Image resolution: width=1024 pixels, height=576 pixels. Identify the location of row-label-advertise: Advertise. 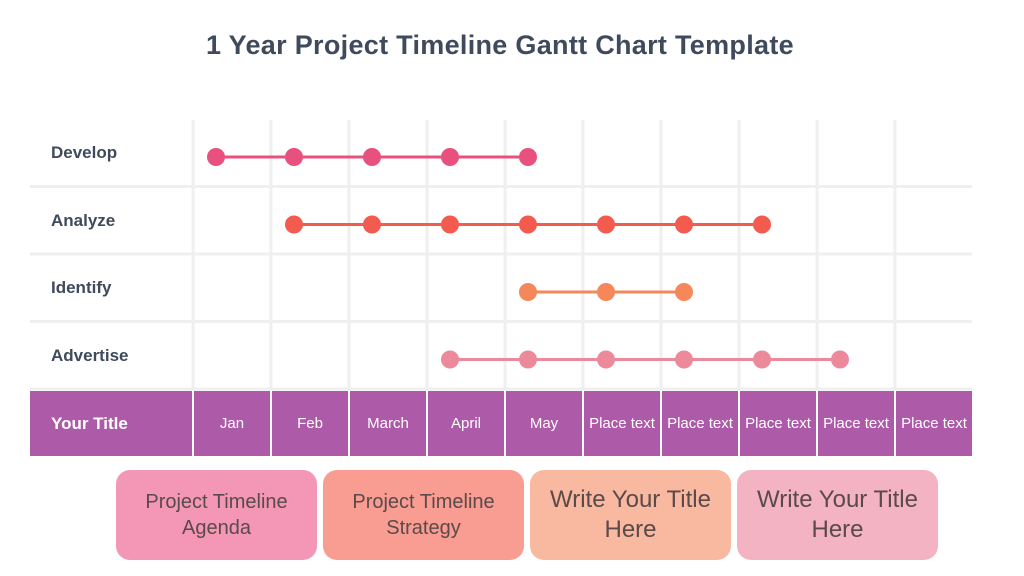
(90, 355).